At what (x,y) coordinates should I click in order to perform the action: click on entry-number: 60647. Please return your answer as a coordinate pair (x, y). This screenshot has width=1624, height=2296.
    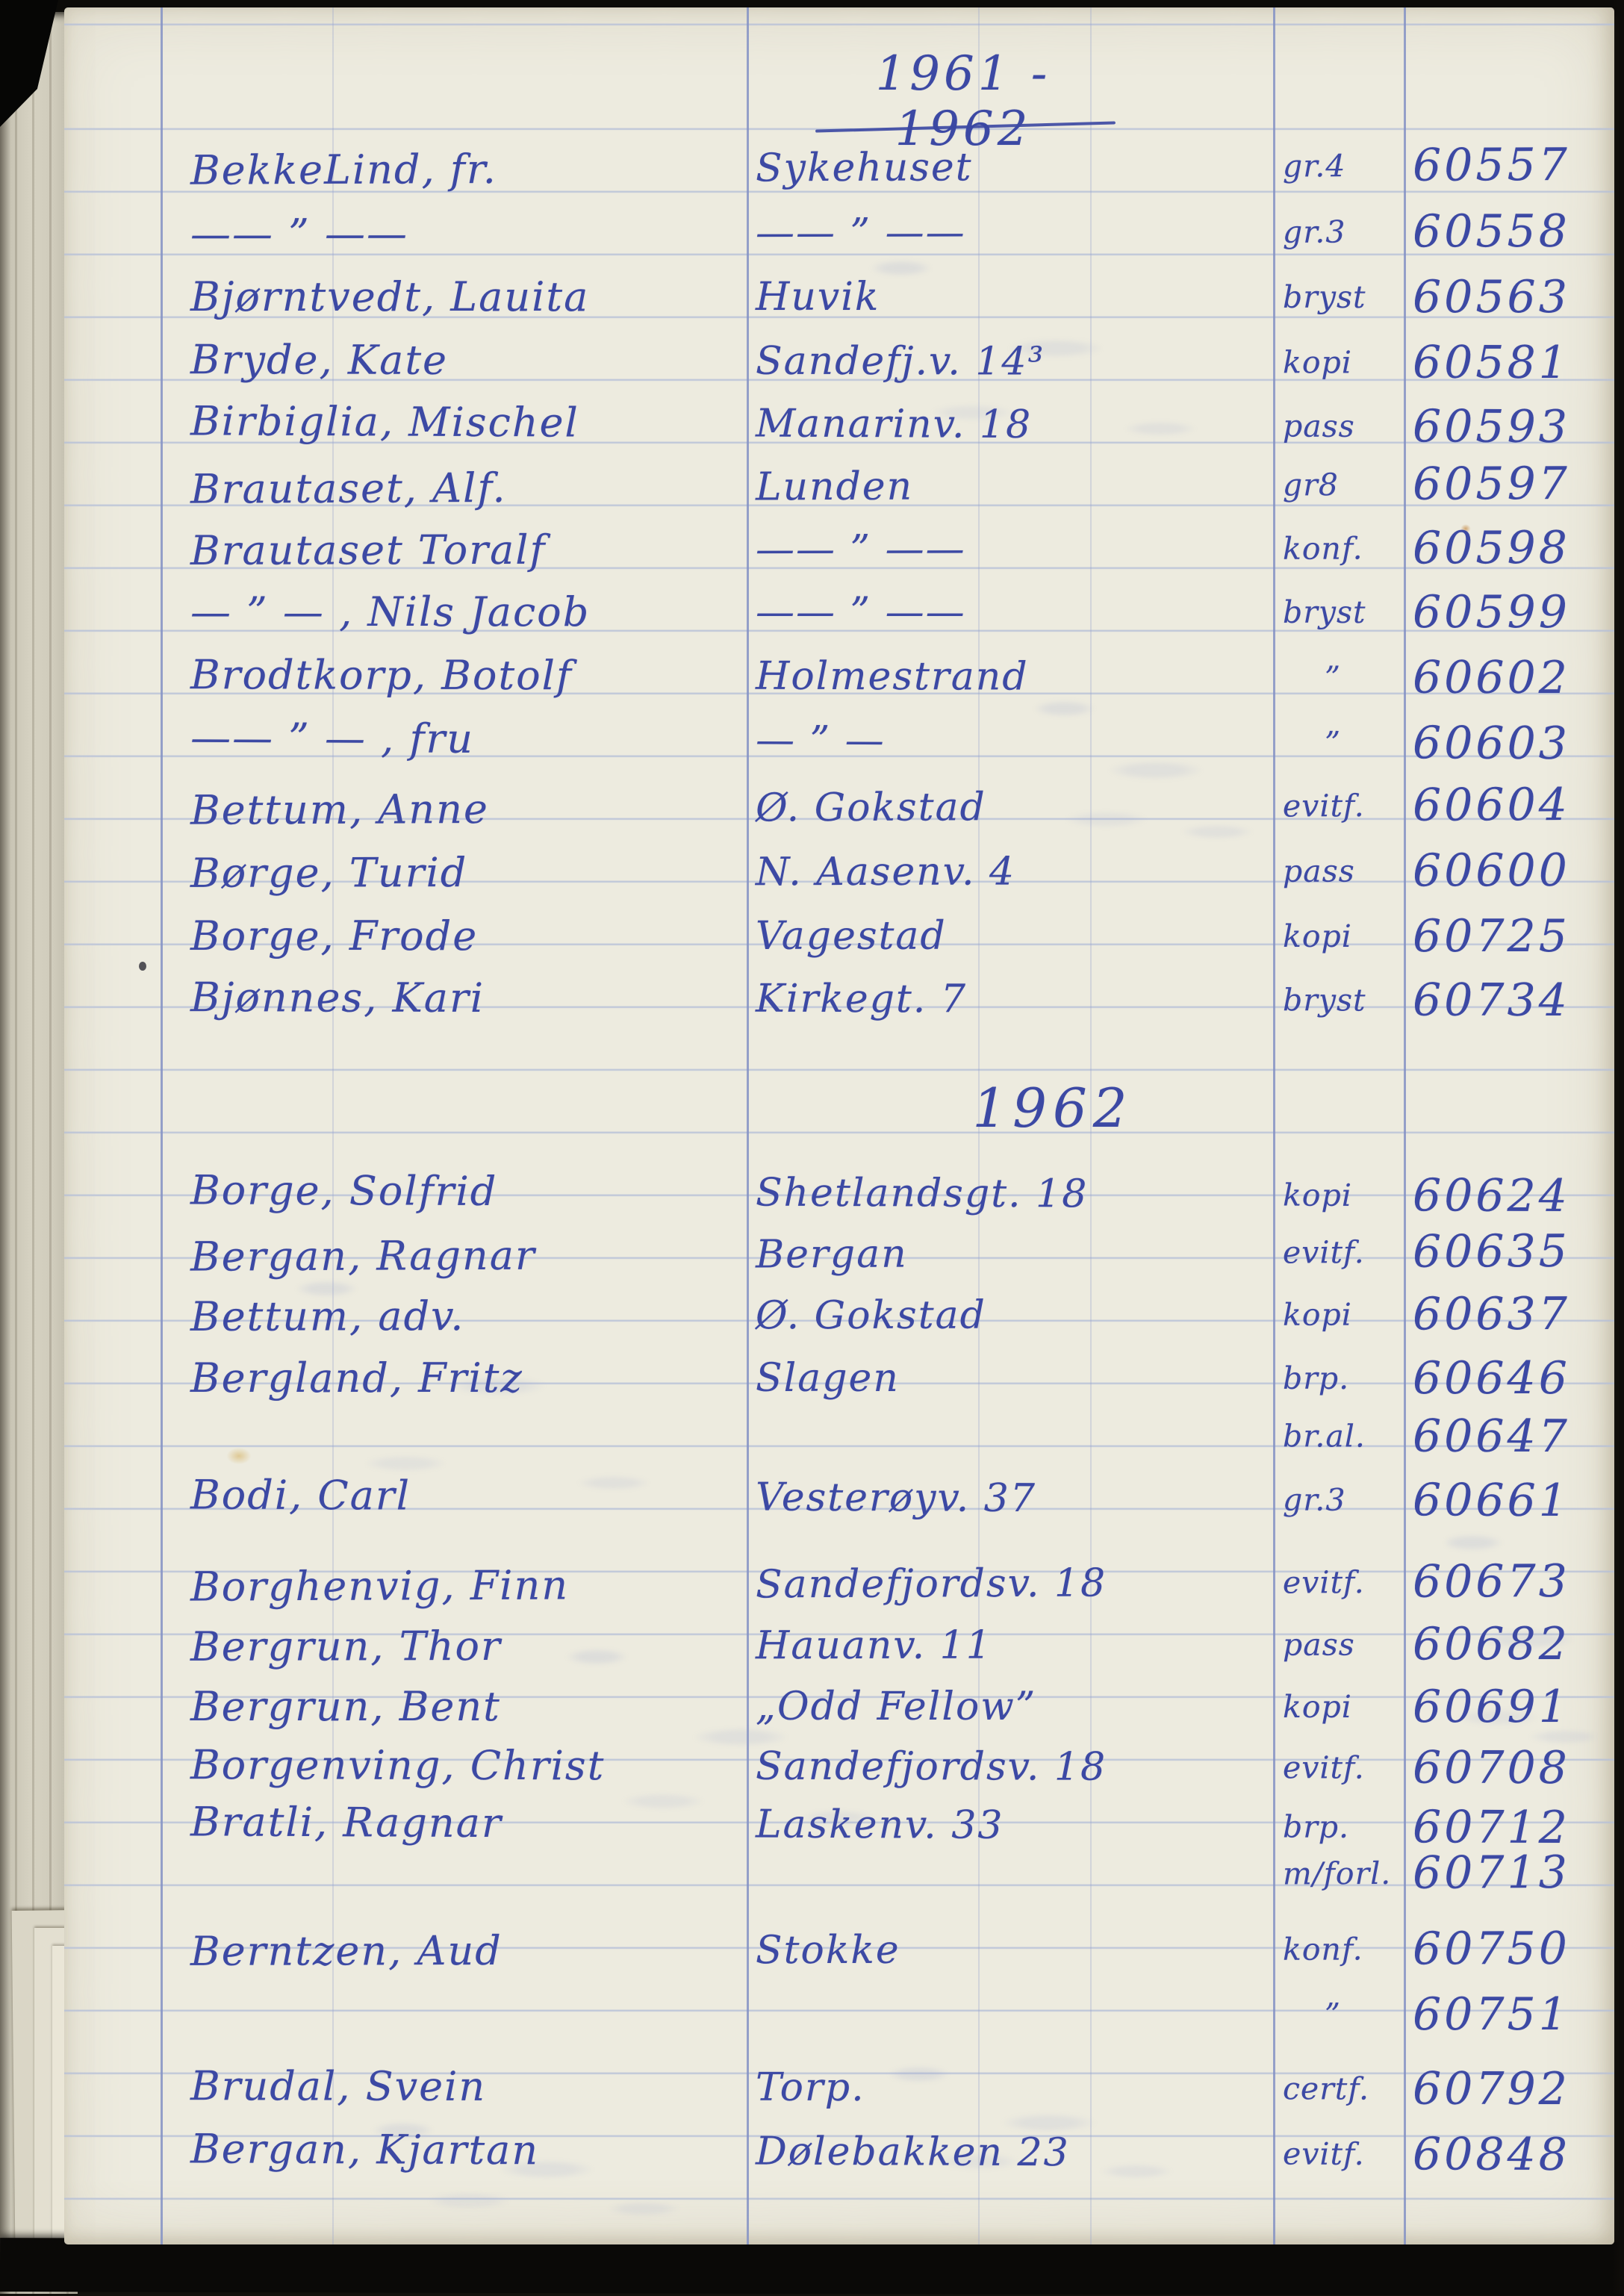
    Looking at the image, I should click on (1491, 1436).